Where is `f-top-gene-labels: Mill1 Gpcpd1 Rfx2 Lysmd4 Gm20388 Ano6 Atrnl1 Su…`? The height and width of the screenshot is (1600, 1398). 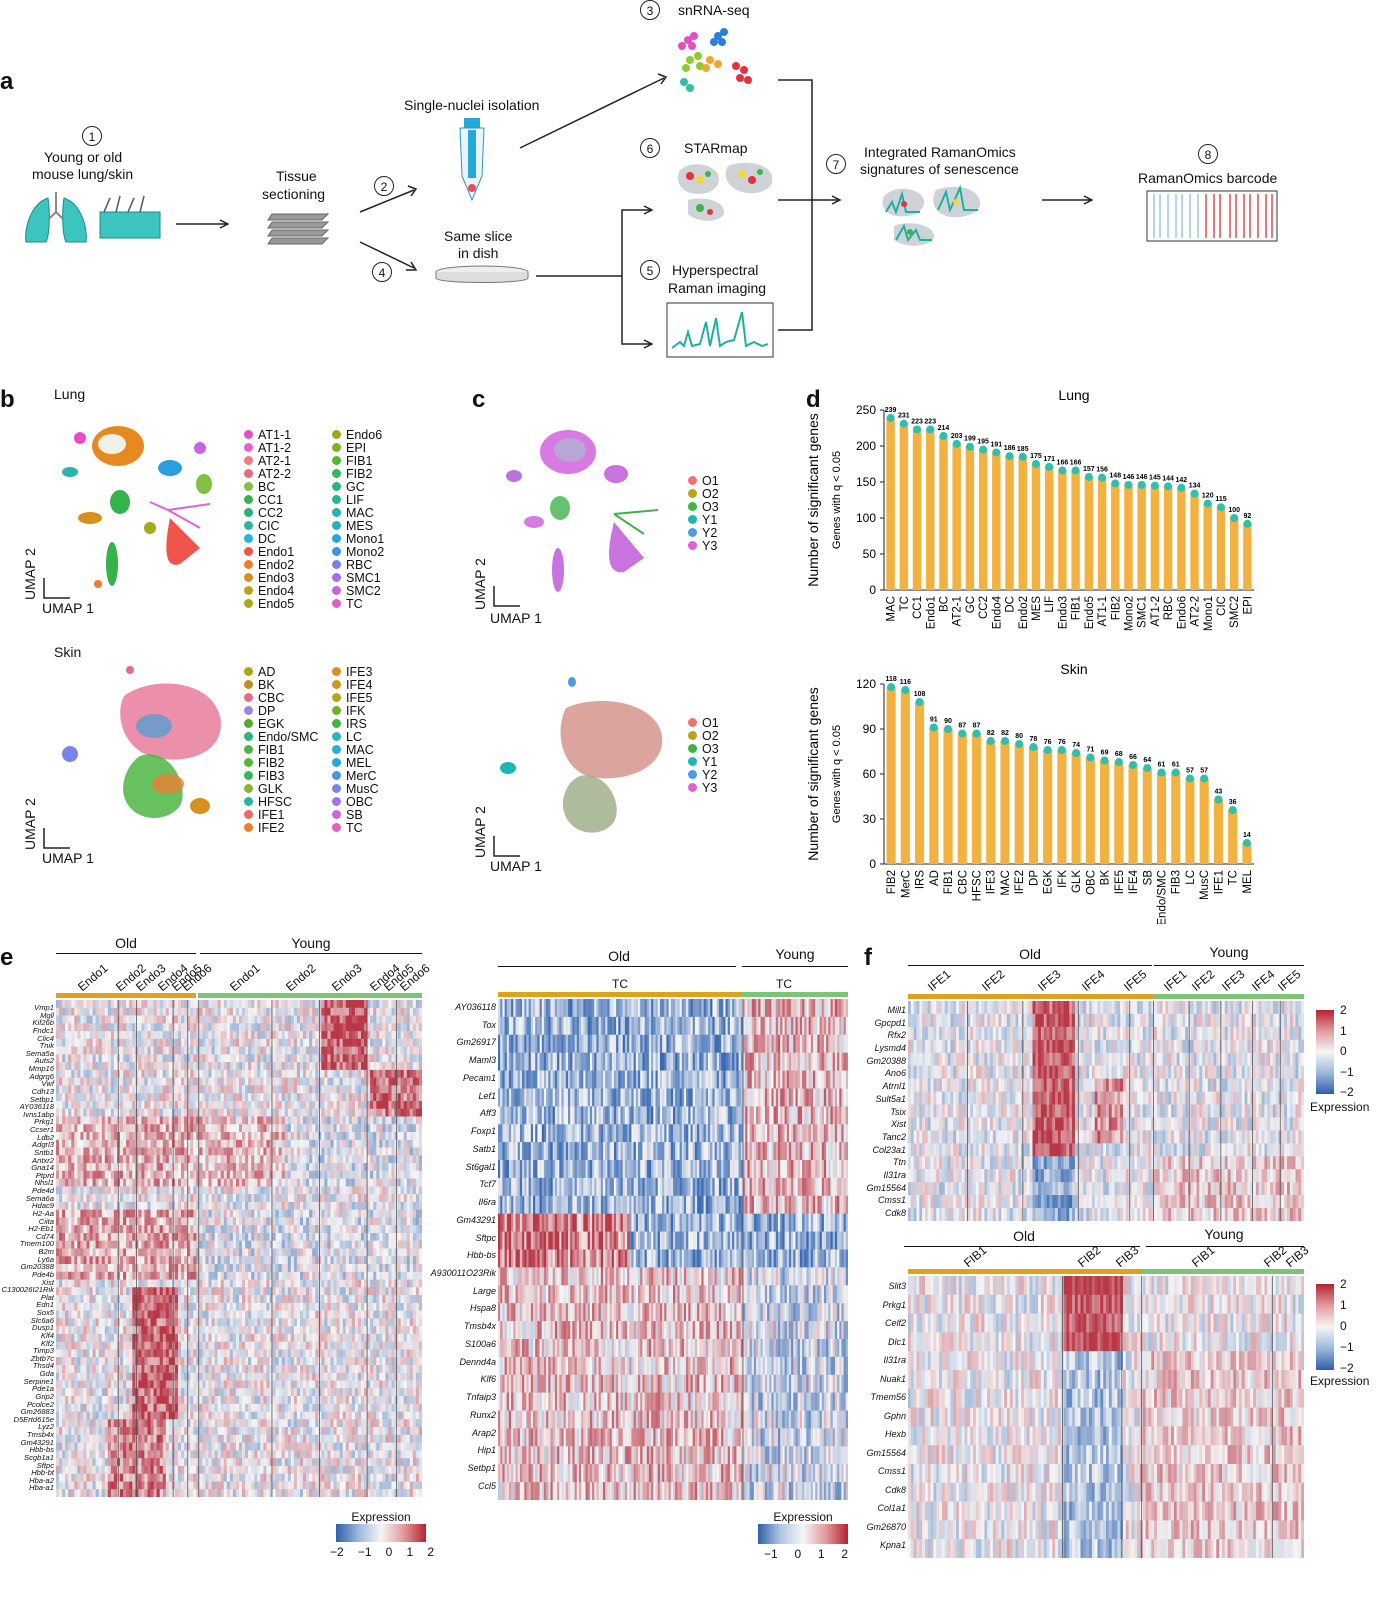 f-top-gene-labels: Mill1 Gpcpd1 Rfx2 Lysmd4 Gm20388 Ano6 Atrnl1 Su… is located at coordinates (873, 1112).